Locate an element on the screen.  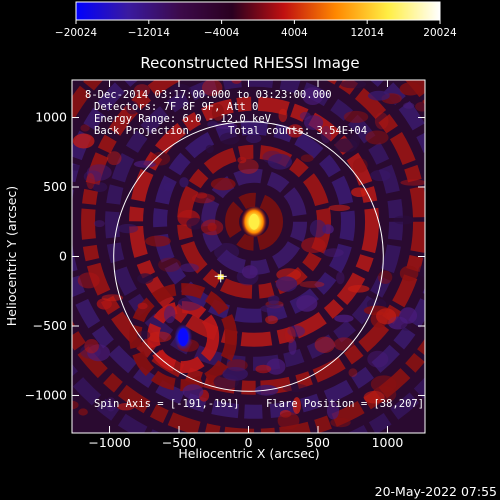
annotation-spin-axis: Spin Axis = [-191,-191] is located at coordinates (166, 404).